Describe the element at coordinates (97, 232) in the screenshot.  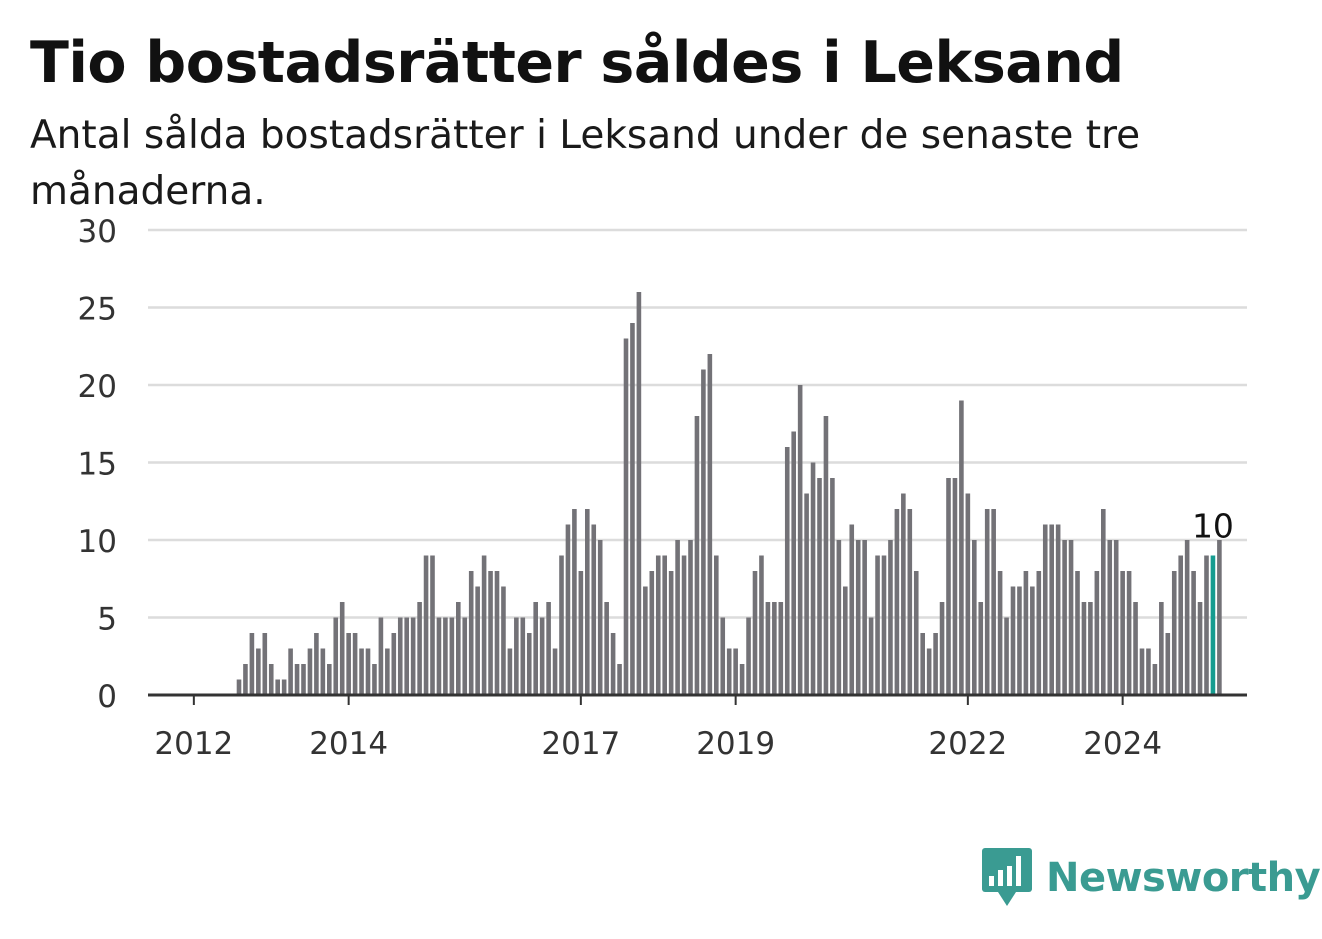
I see `y-tick-label: 30` at that location.